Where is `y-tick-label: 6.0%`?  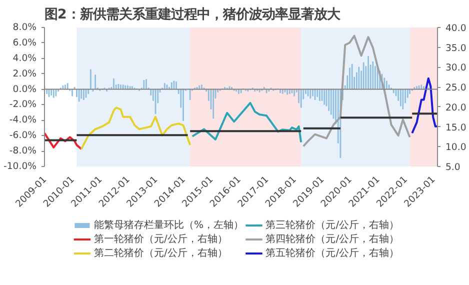
y-tick-label: 6.0% is located at coordinates (24, 42).